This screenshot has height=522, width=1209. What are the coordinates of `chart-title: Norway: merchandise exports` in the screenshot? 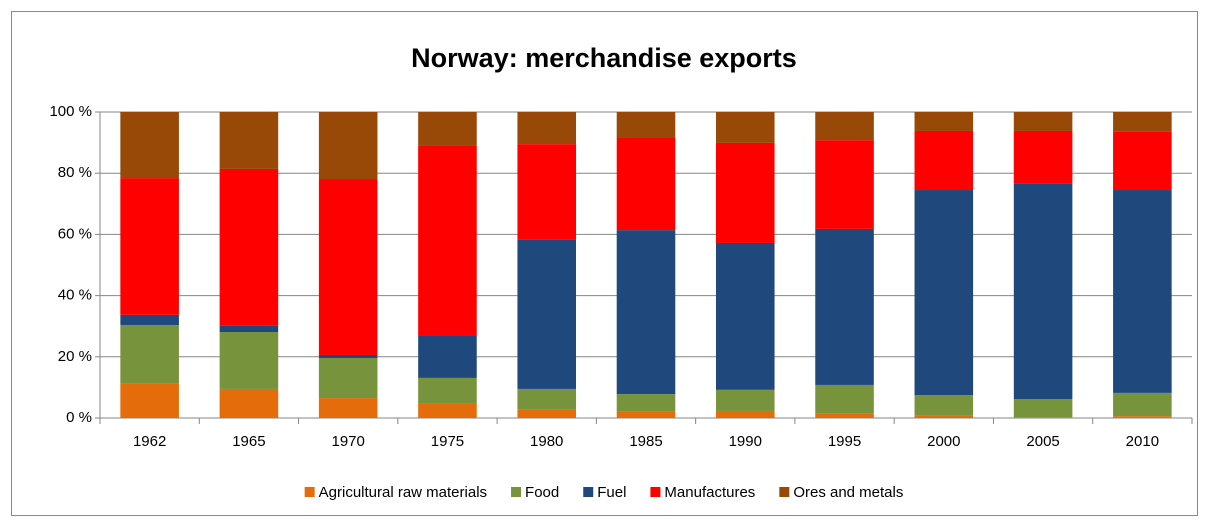 It's located at (604, 58).